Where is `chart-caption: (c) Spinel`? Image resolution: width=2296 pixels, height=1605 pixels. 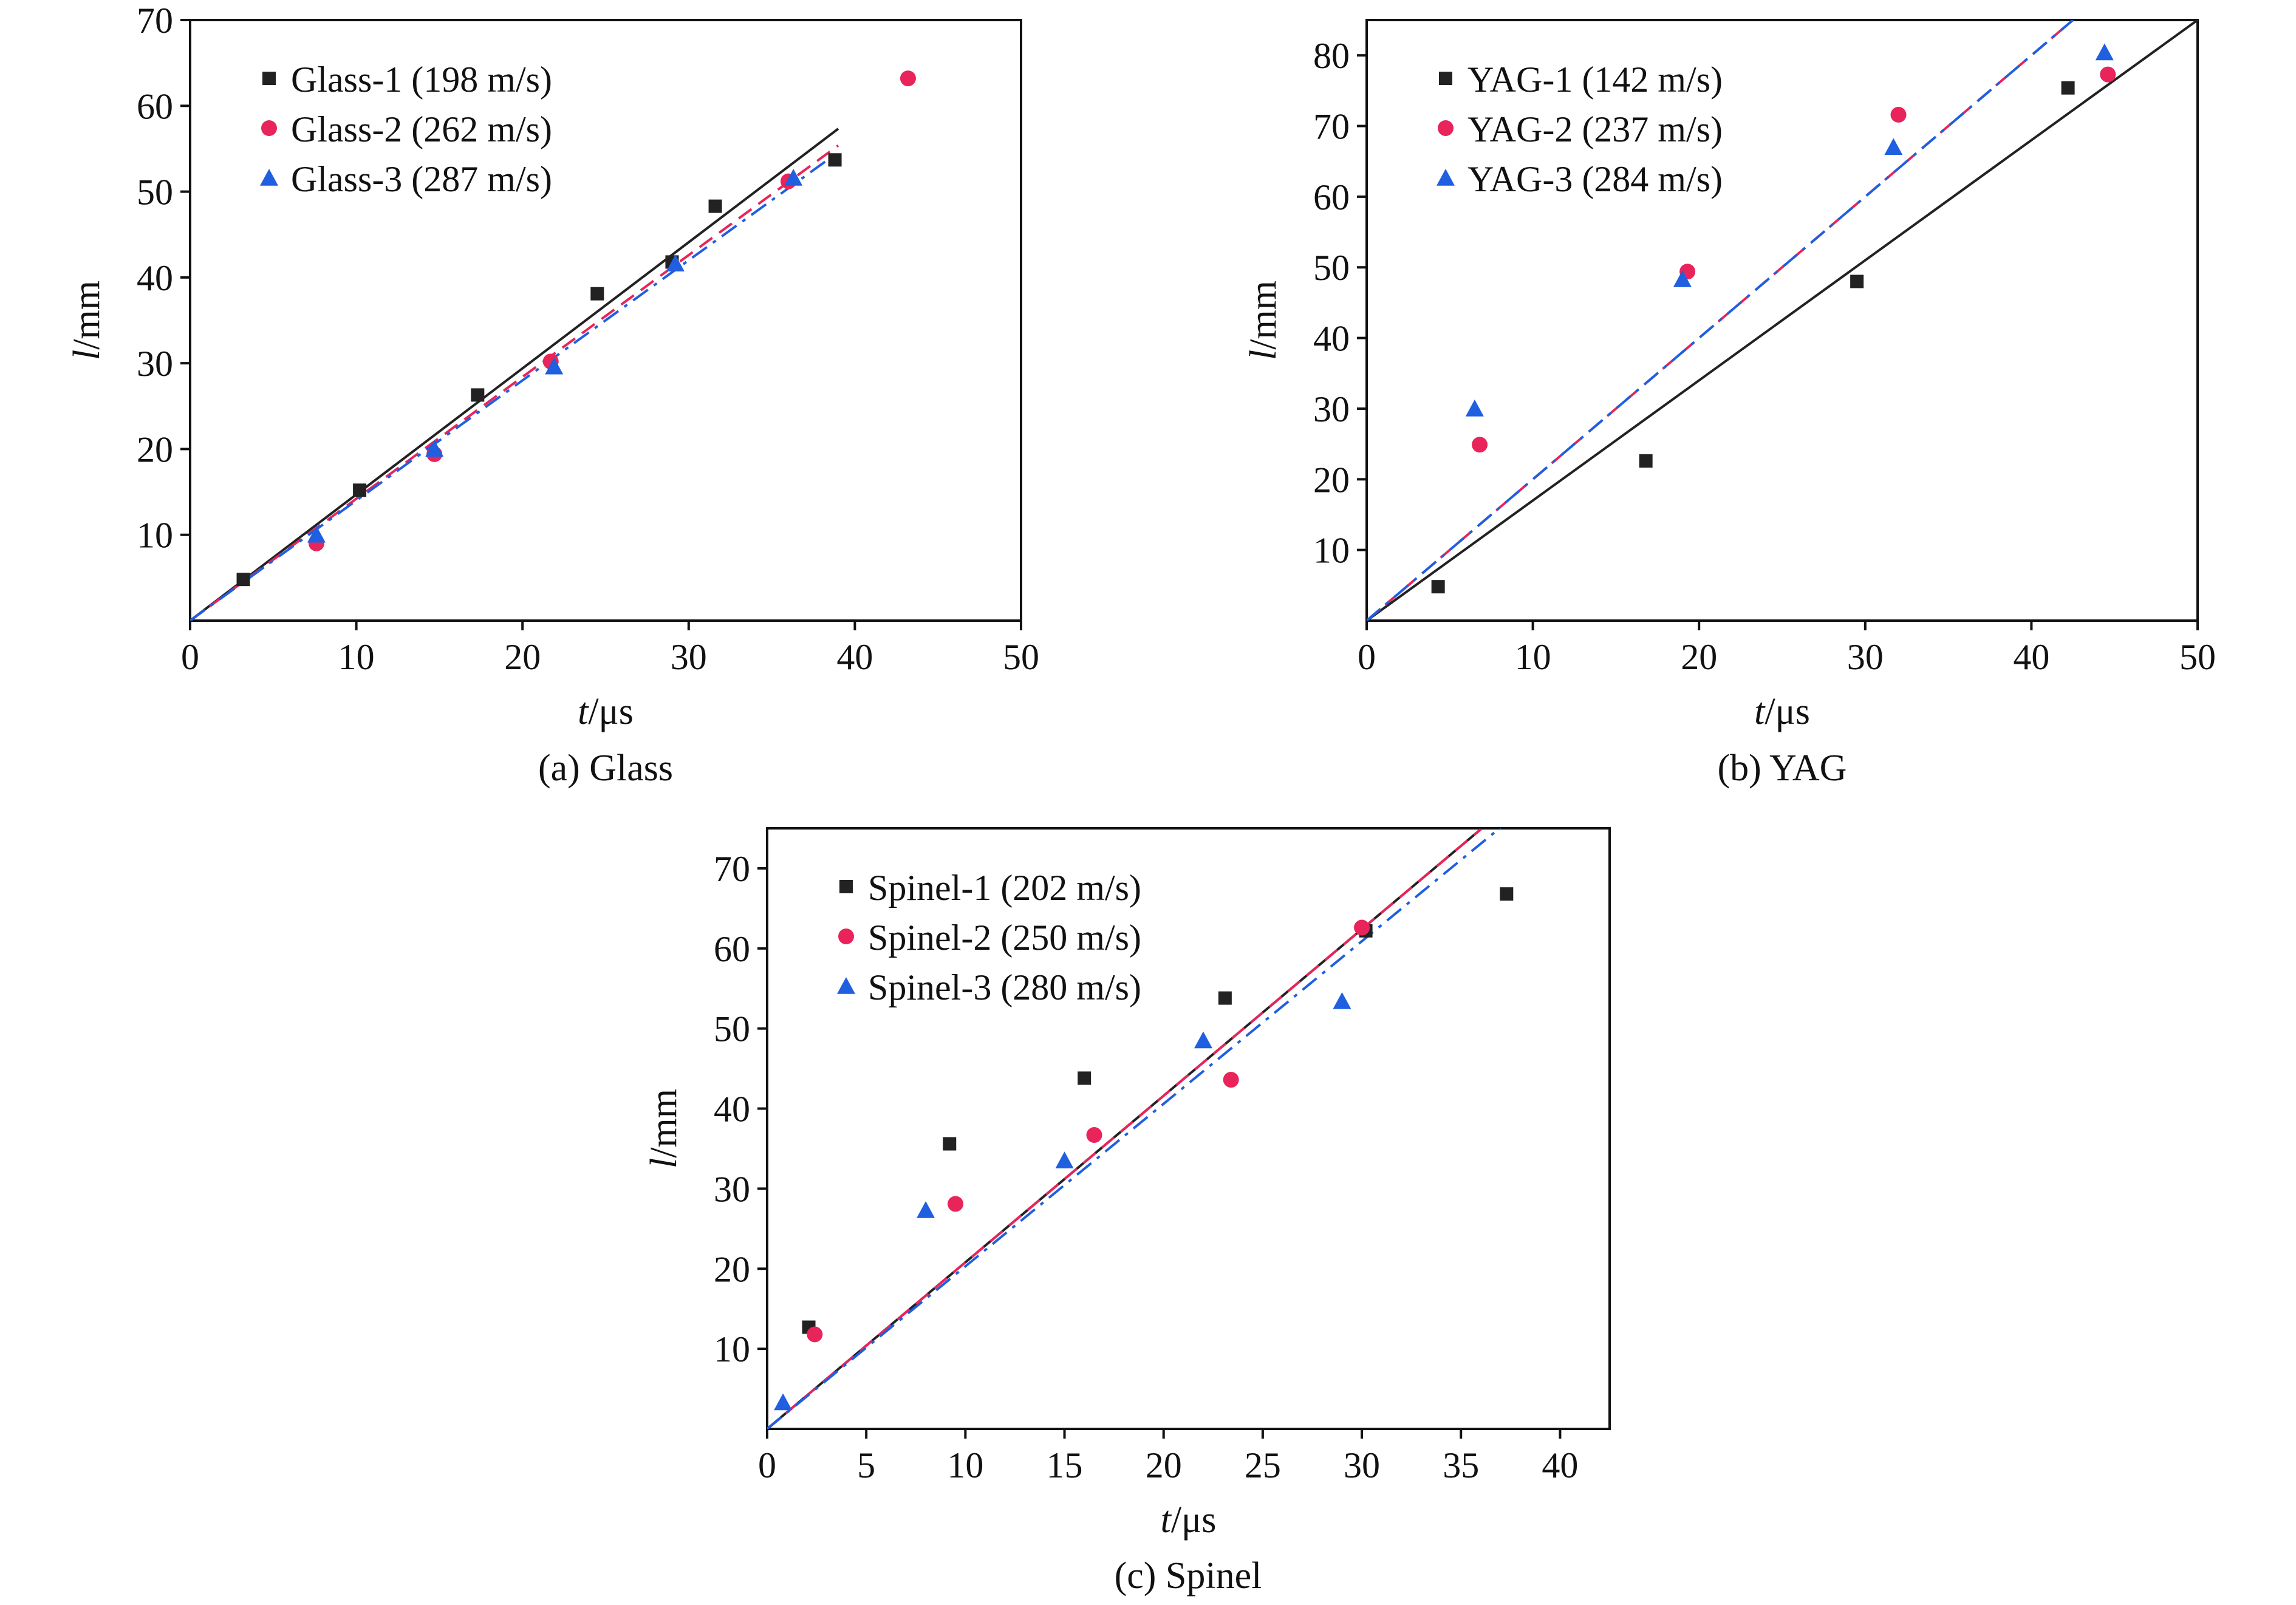 chart-caption: (c) Spinel is located at coordinates (1188, 1575).